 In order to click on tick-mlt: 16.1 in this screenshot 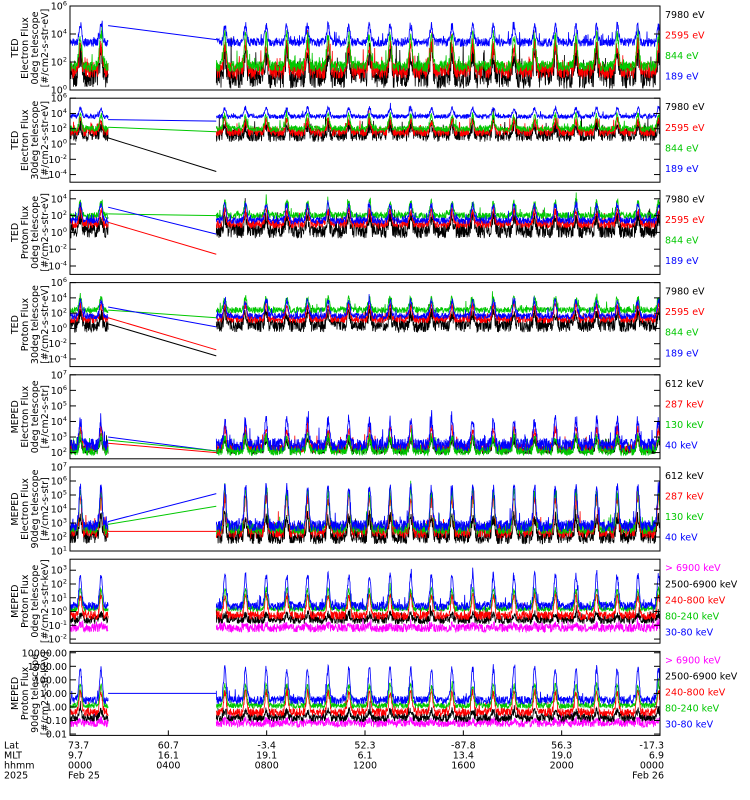, I will do `click(168, 755)`.